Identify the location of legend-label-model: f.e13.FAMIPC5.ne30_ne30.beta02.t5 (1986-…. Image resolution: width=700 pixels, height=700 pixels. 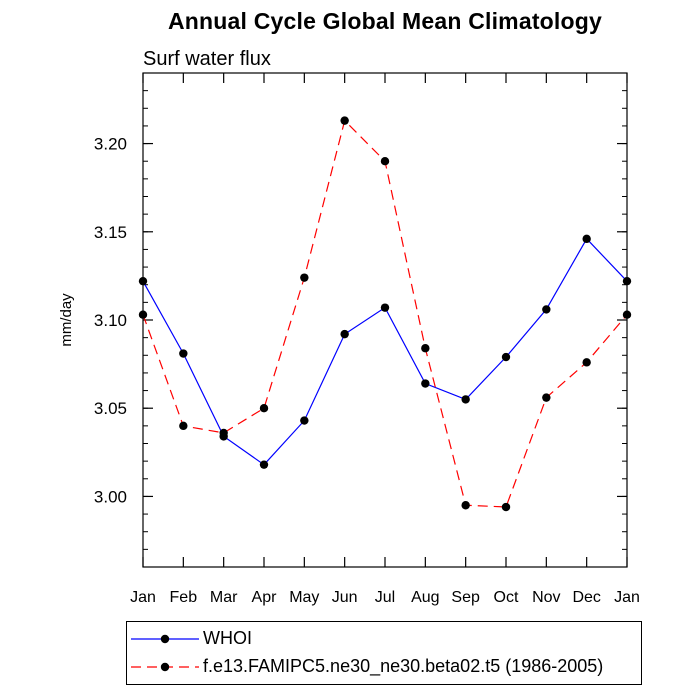
(403, 666).